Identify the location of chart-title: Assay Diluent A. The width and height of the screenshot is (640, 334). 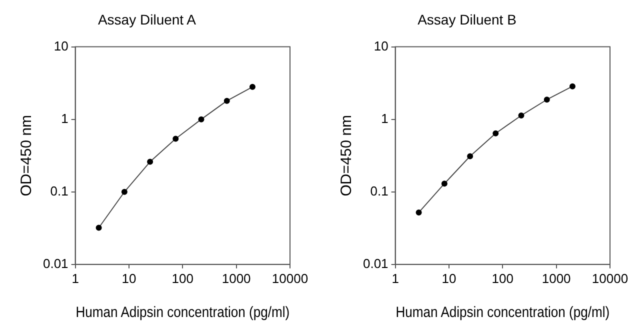
(147, 19).